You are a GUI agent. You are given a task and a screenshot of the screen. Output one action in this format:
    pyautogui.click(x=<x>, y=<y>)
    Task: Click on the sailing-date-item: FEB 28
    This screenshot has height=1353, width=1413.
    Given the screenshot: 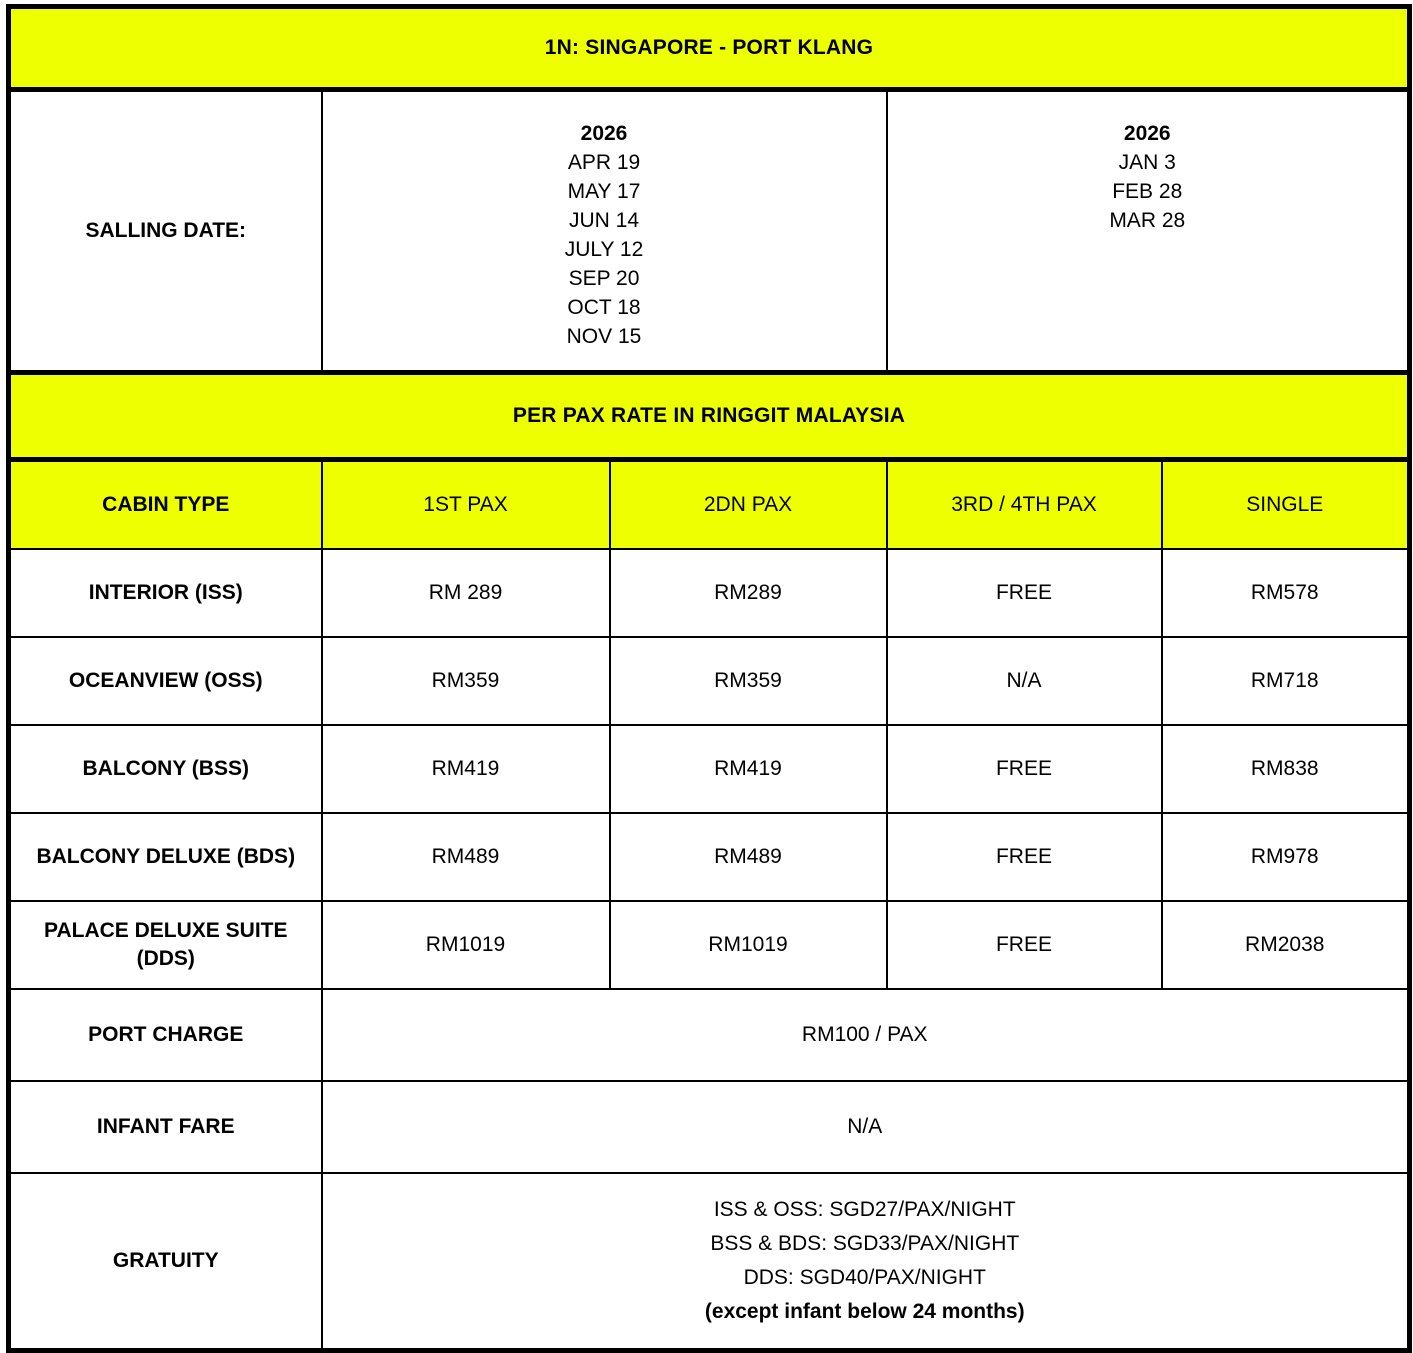 What is the action you would take?
    pyautogui.click(x=1147, y=191)
    